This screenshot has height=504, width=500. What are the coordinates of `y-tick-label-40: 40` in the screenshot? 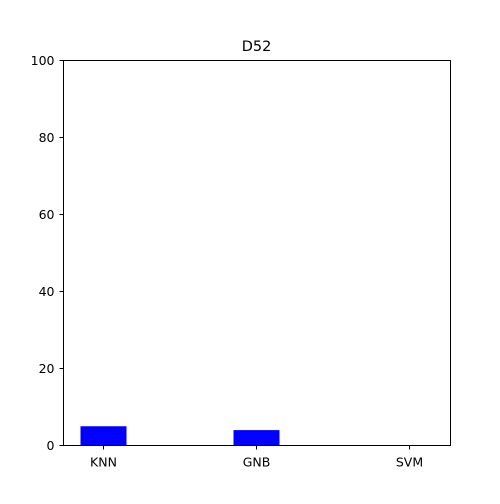 It's located at (47, 291).